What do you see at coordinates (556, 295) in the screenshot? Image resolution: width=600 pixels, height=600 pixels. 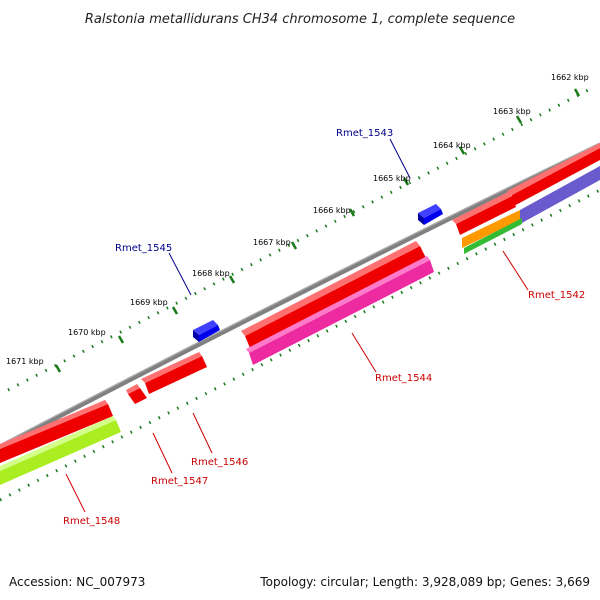 I see `gene-label-rmet-1542: Rmet_1542` at bounding box center [556, 295].